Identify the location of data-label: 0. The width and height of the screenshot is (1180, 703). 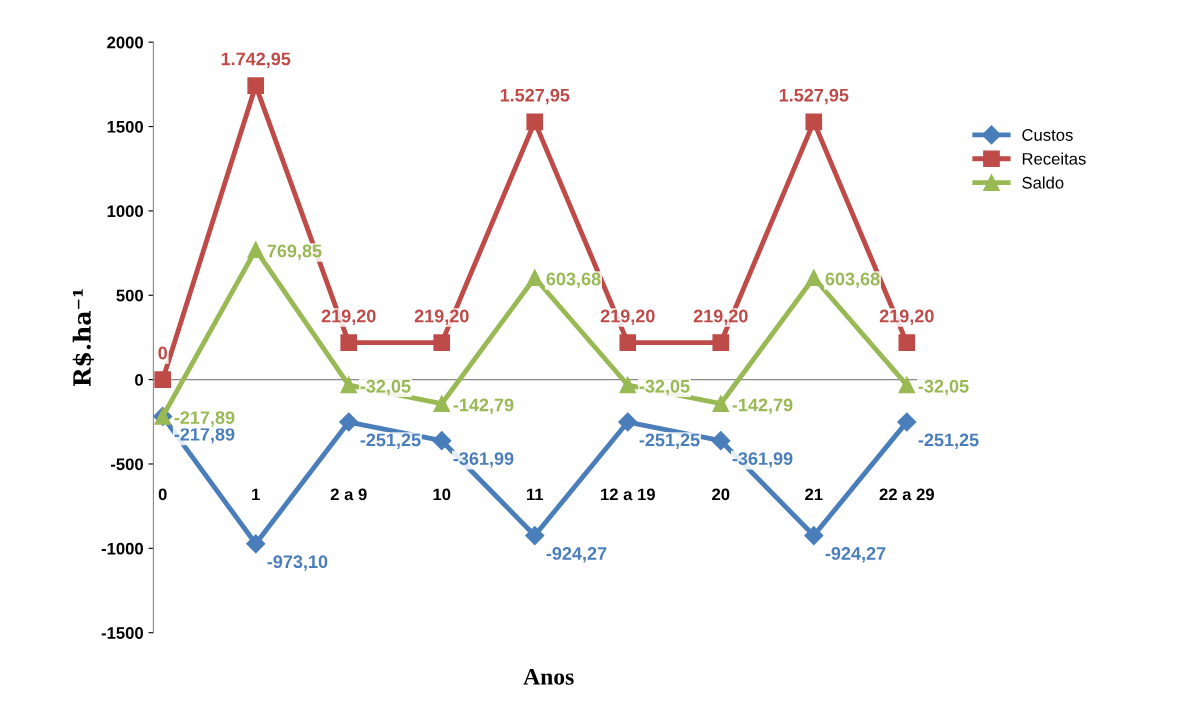
(162, 353).